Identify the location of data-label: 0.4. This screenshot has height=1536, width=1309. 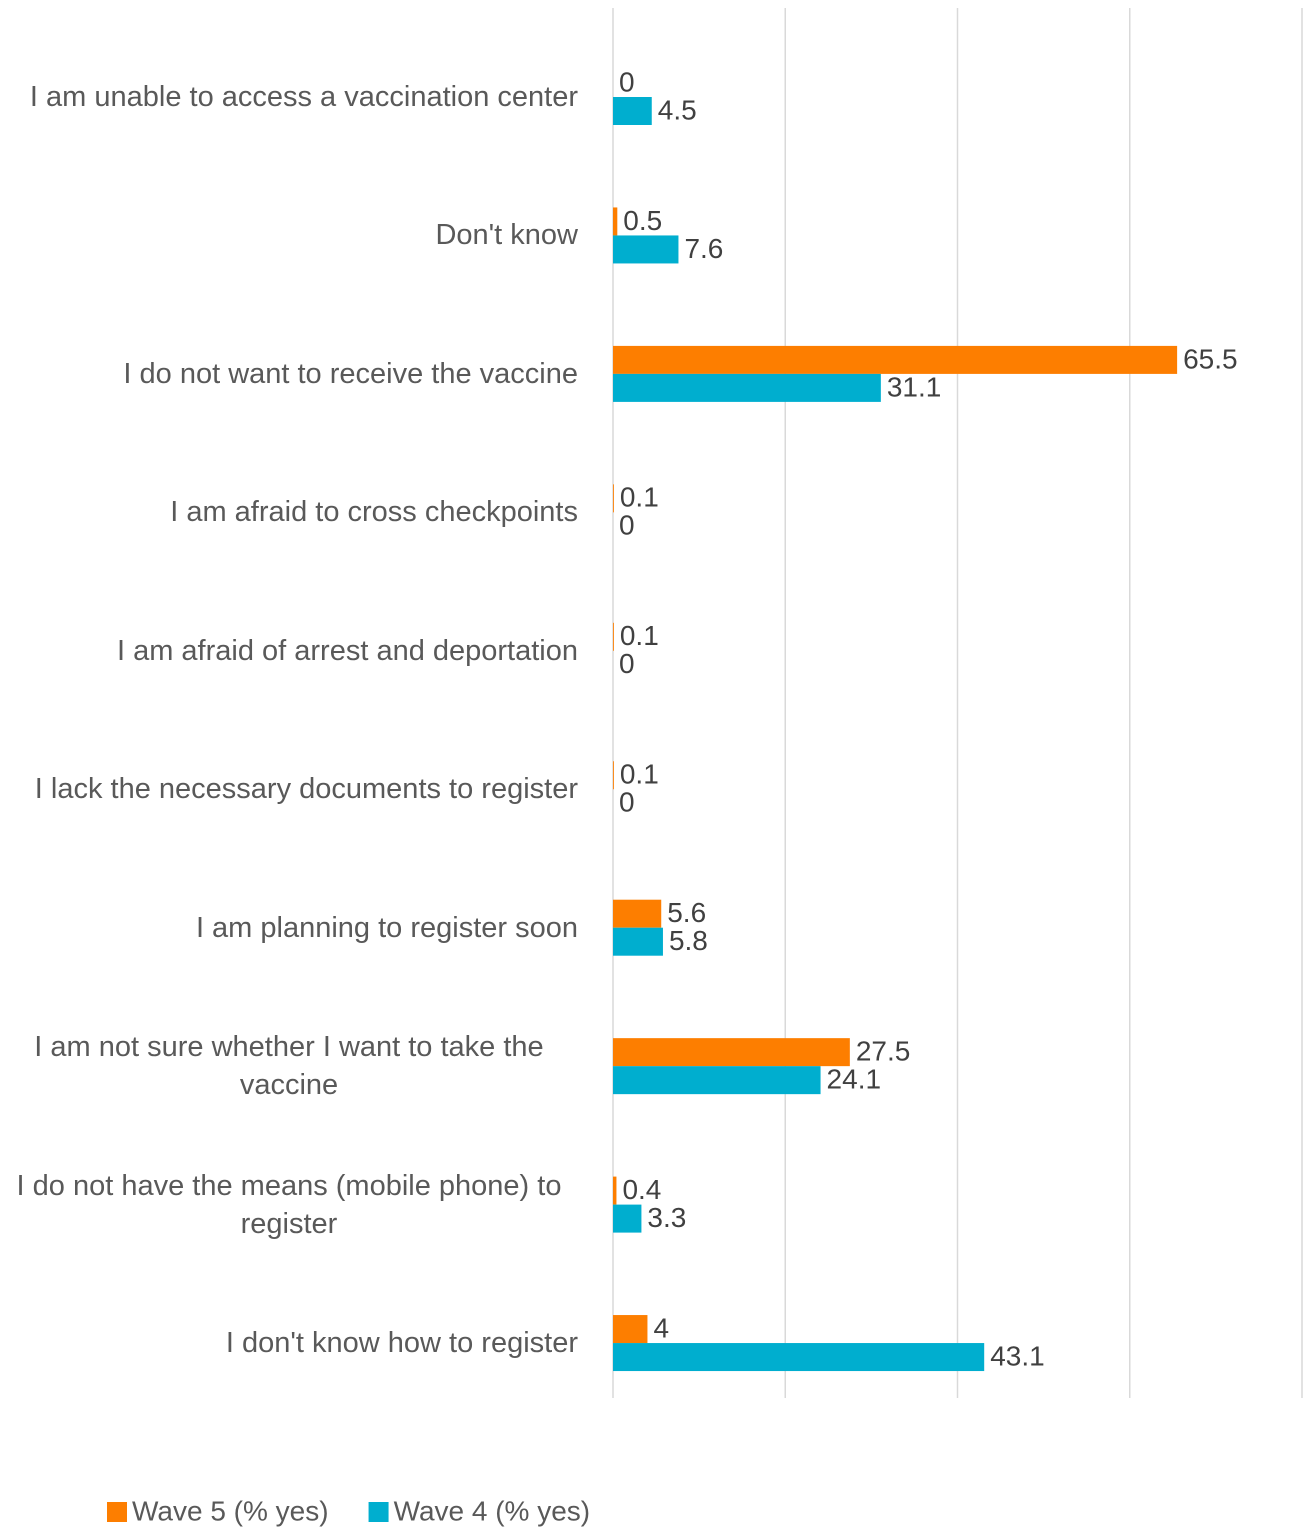
(641, 1189).